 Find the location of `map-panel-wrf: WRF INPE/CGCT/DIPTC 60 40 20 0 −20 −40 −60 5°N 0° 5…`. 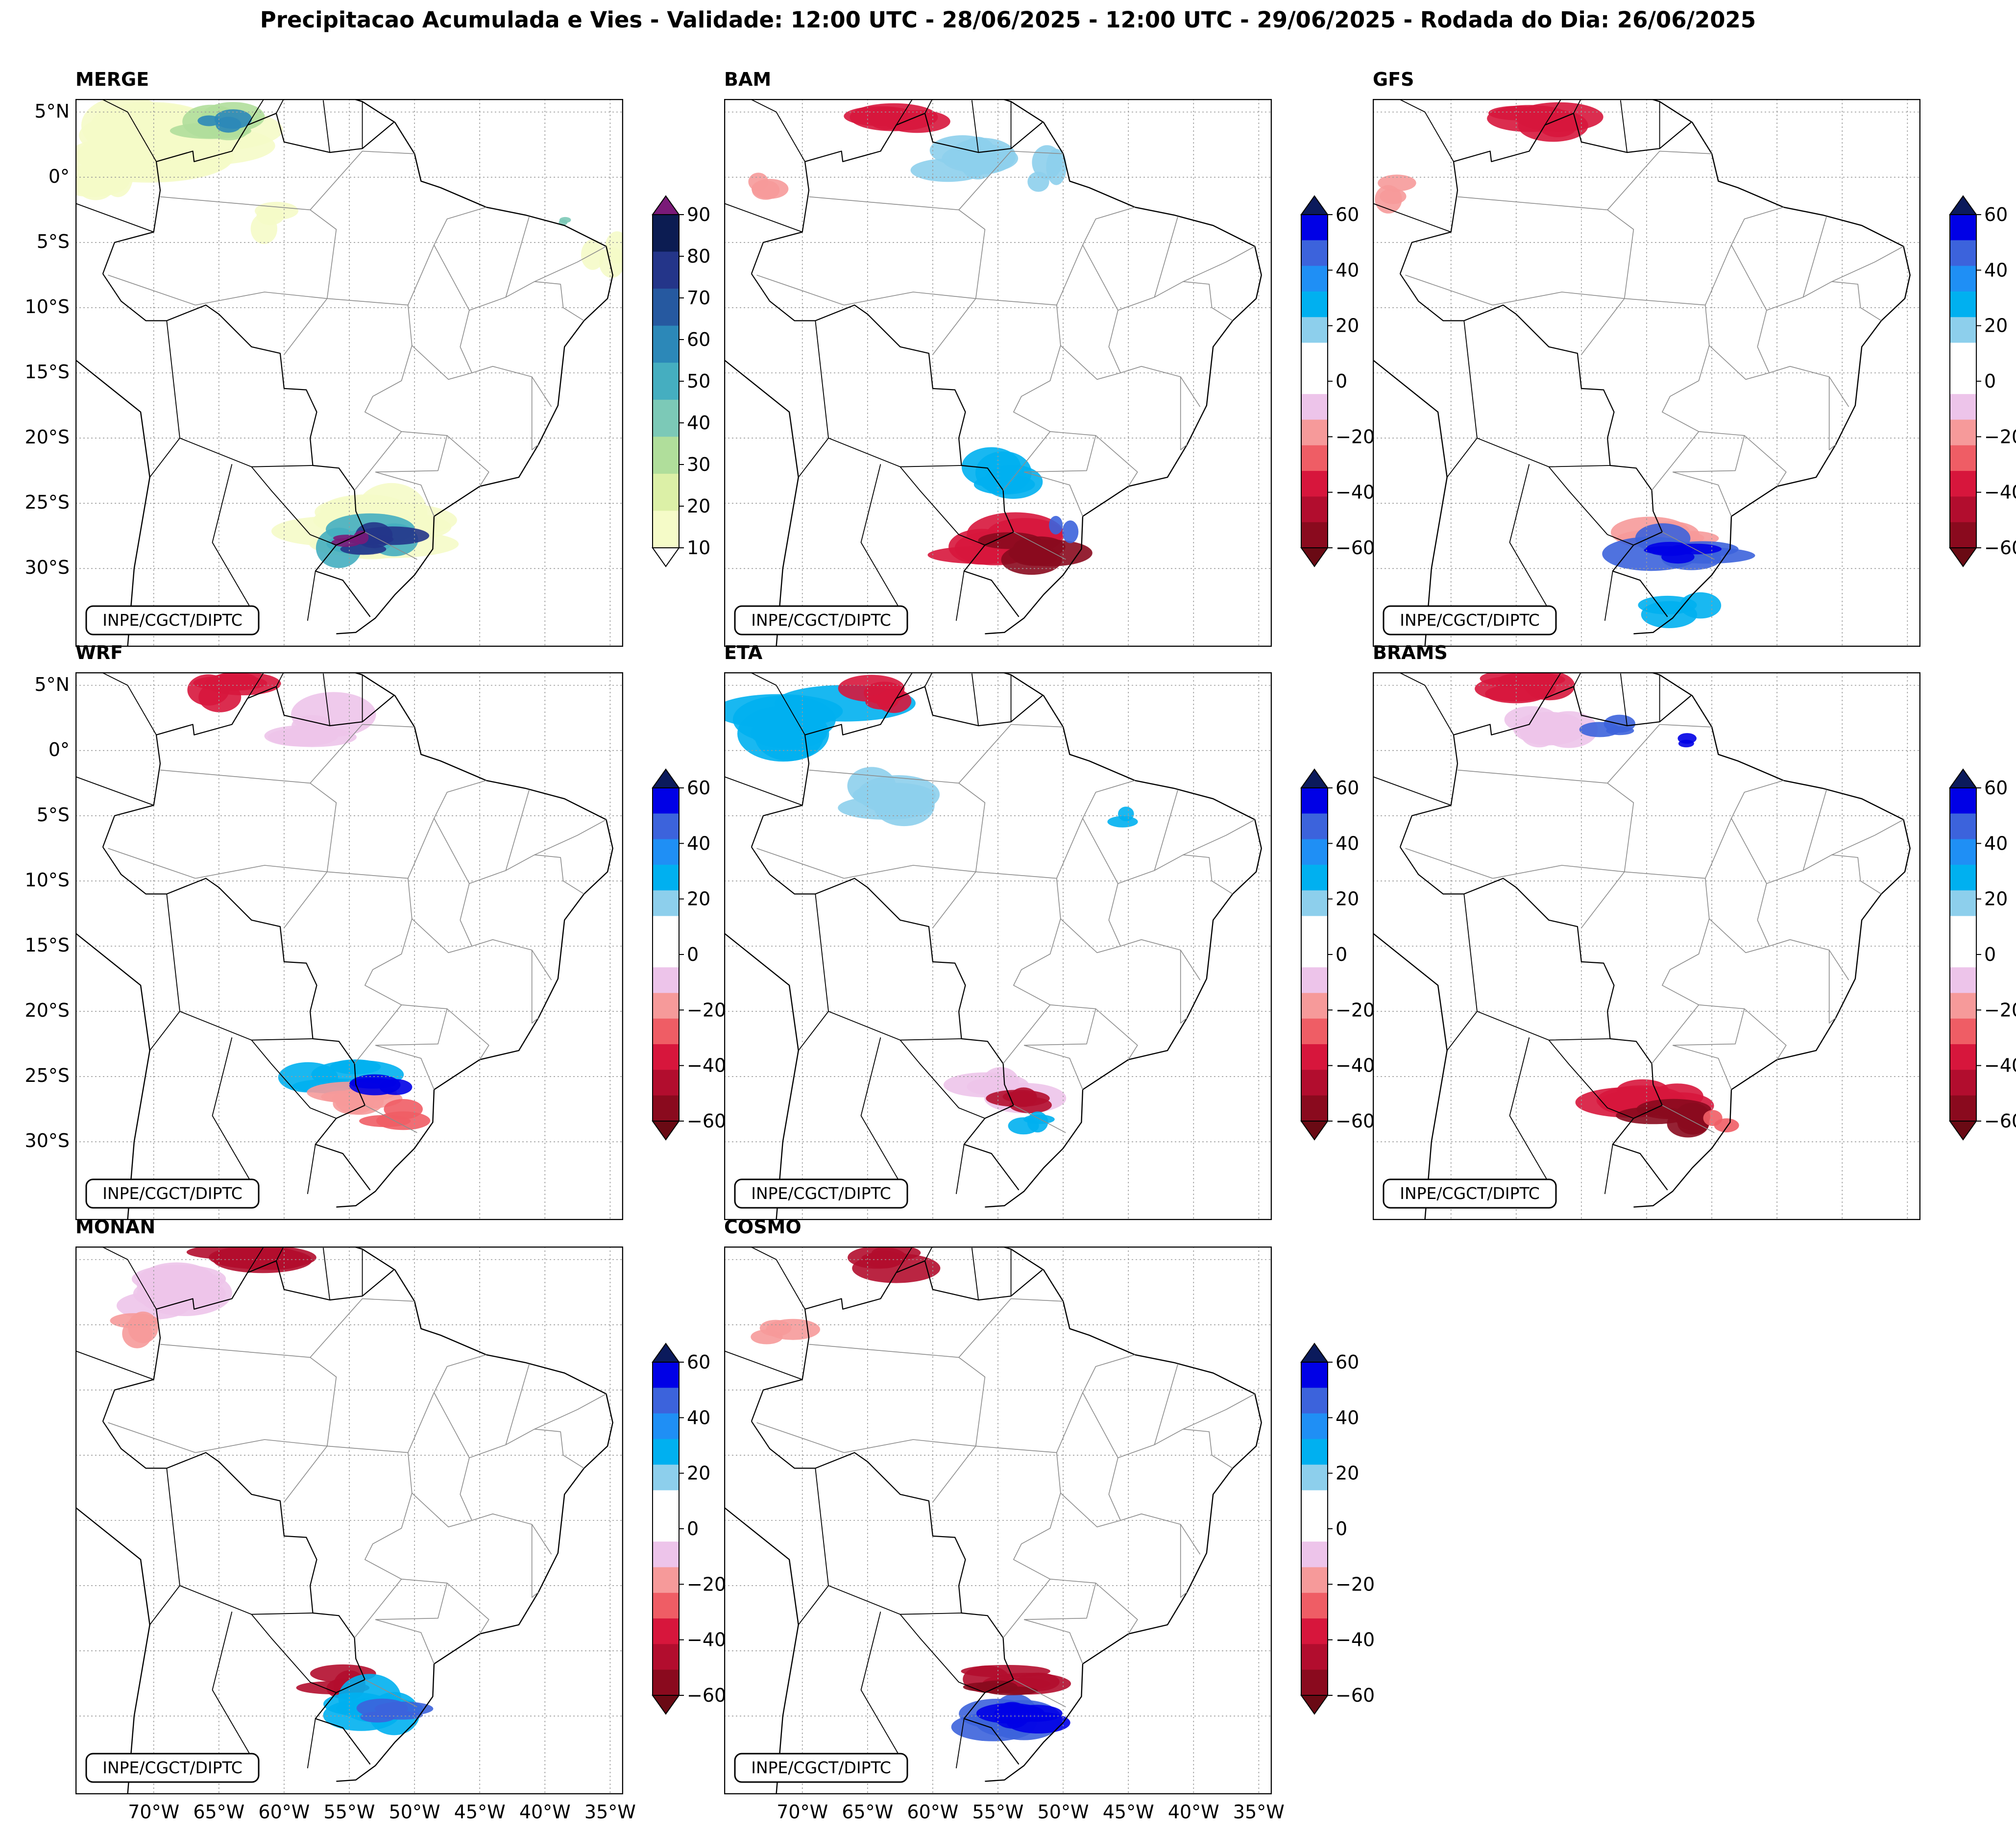

map-panel-wrf: WRF INPE/CGCT/DIPTC 60 40 20 0 −20 −40 −60 5°N 0° 5… is located at coordinates (375, 931).